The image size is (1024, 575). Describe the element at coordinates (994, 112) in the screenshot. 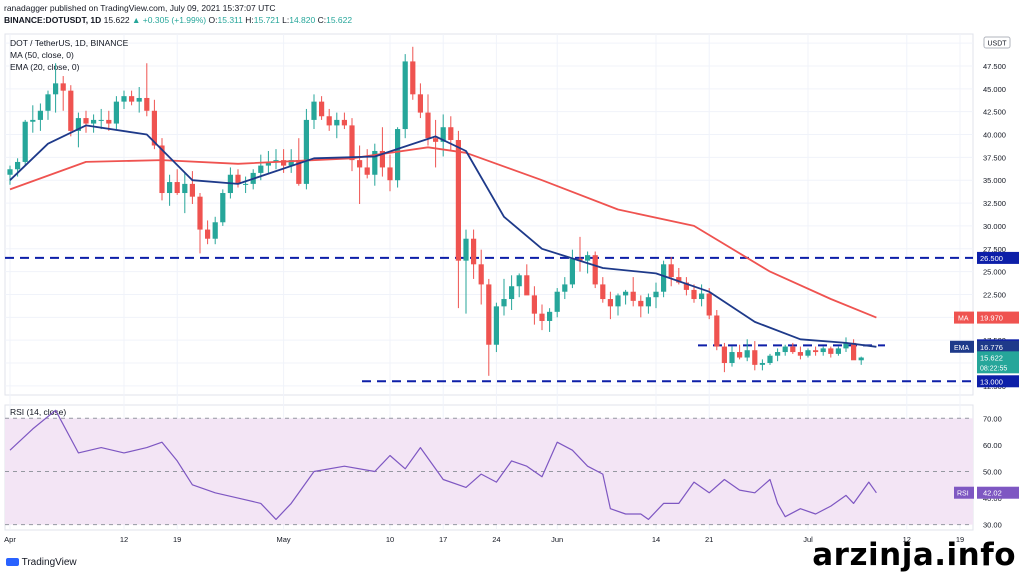

I see `price-axis-label: 42.500` at that location.